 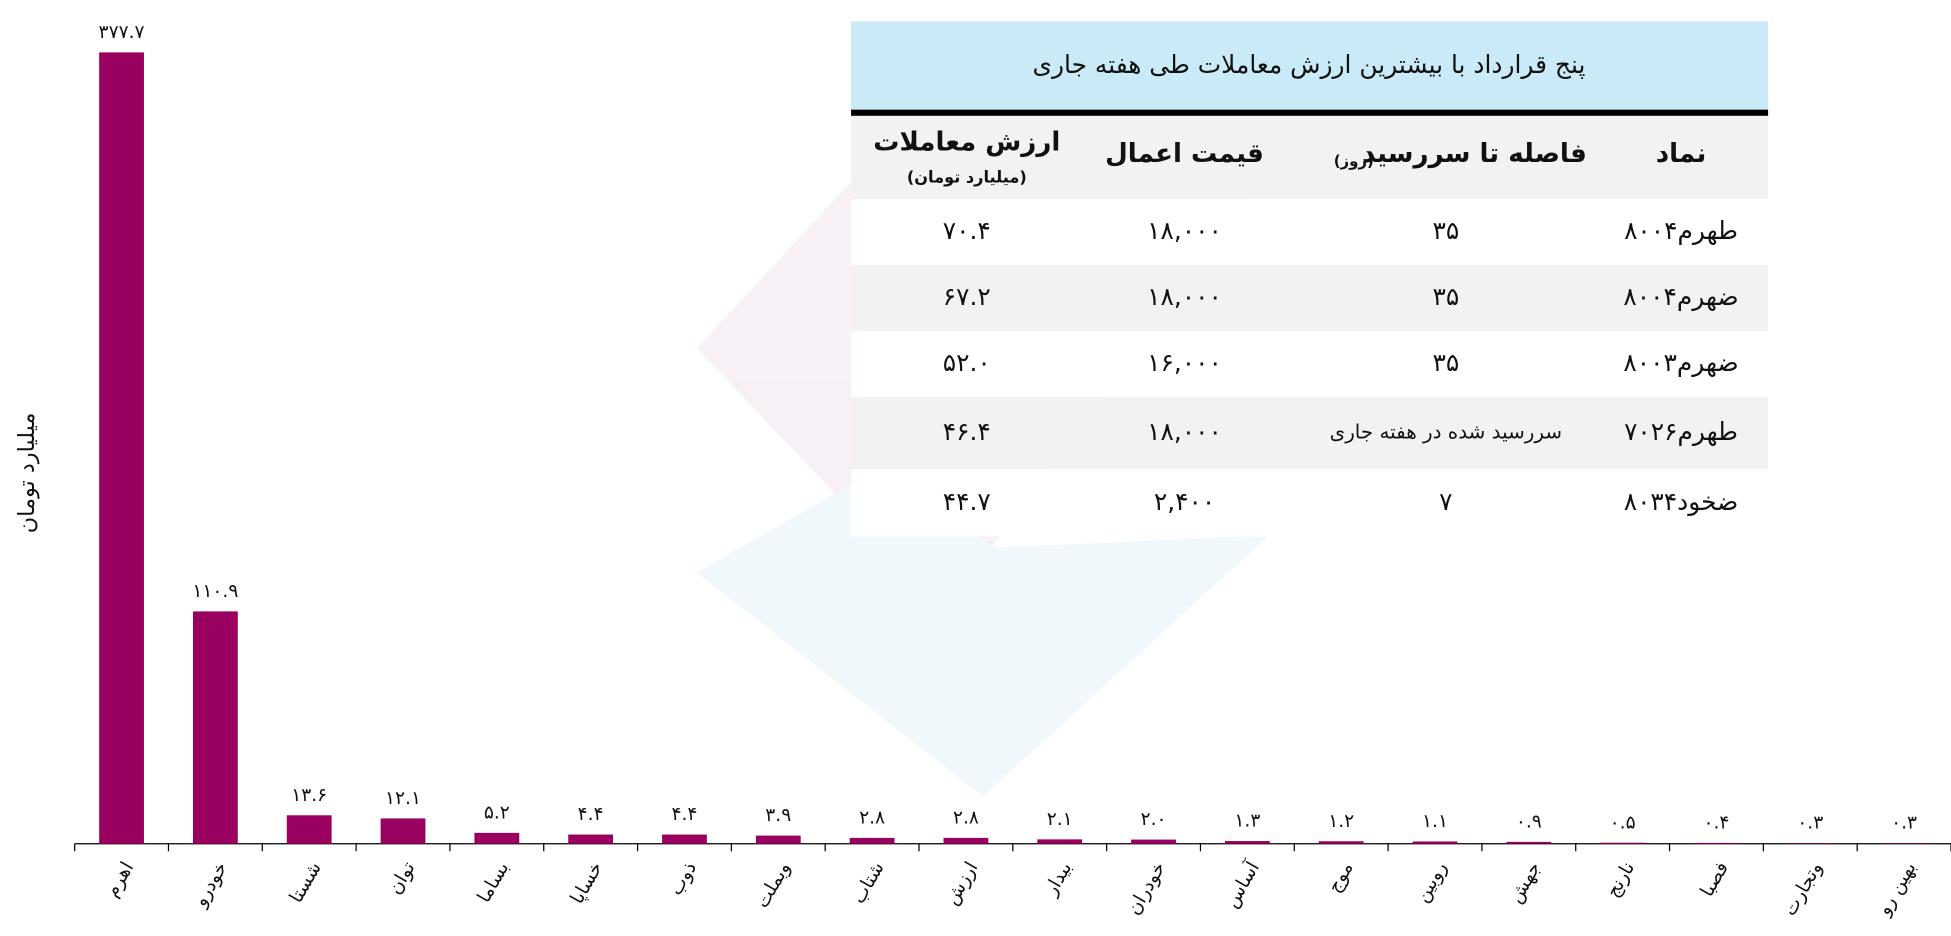 I want to click on x-tick-label: آساس, so click(x=1241, y=884).